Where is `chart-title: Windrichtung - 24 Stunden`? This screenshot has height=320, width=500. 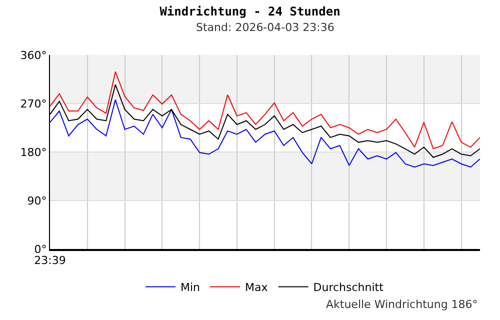
chart-title: Windrichtung - 24 Stunden is located at coordinates (250, 11).